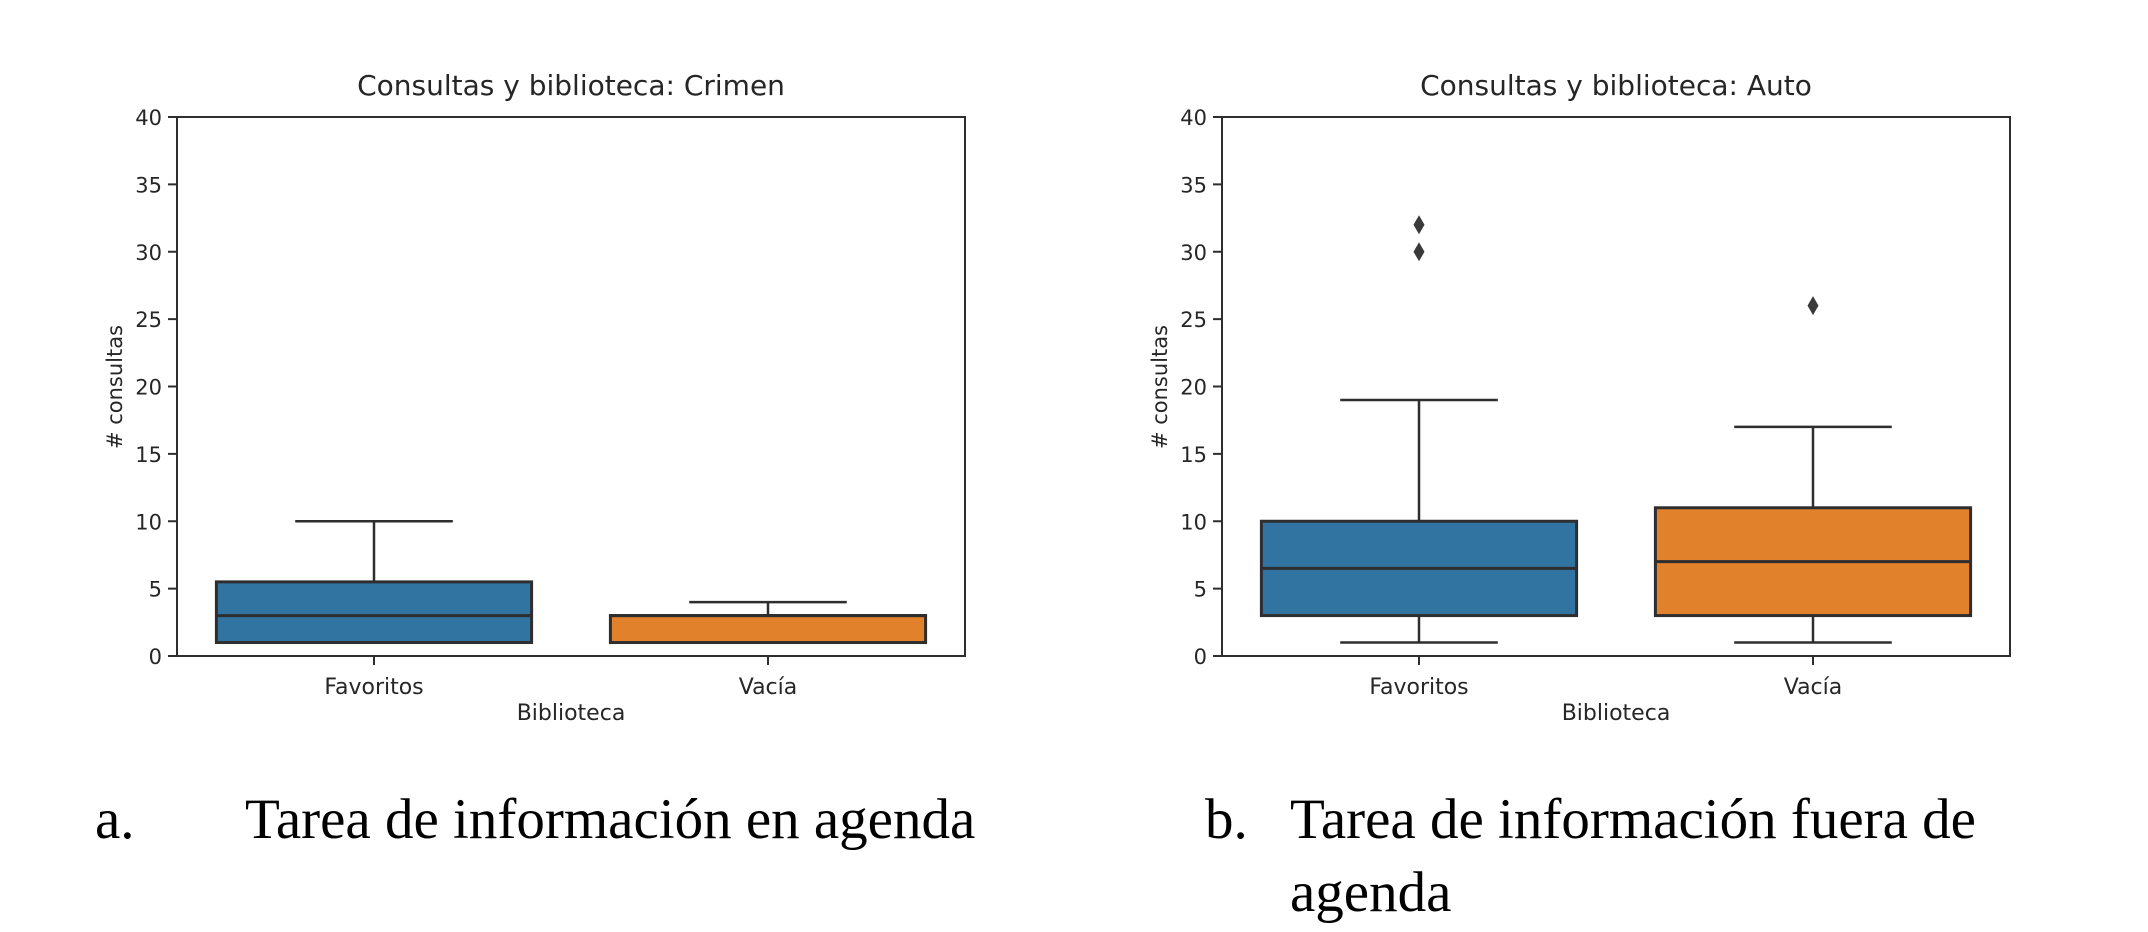 The width and height of the screenshot is (2148, 932). I want to click on caption-a: a. Tarea de información en agenda, so click(535, 820).